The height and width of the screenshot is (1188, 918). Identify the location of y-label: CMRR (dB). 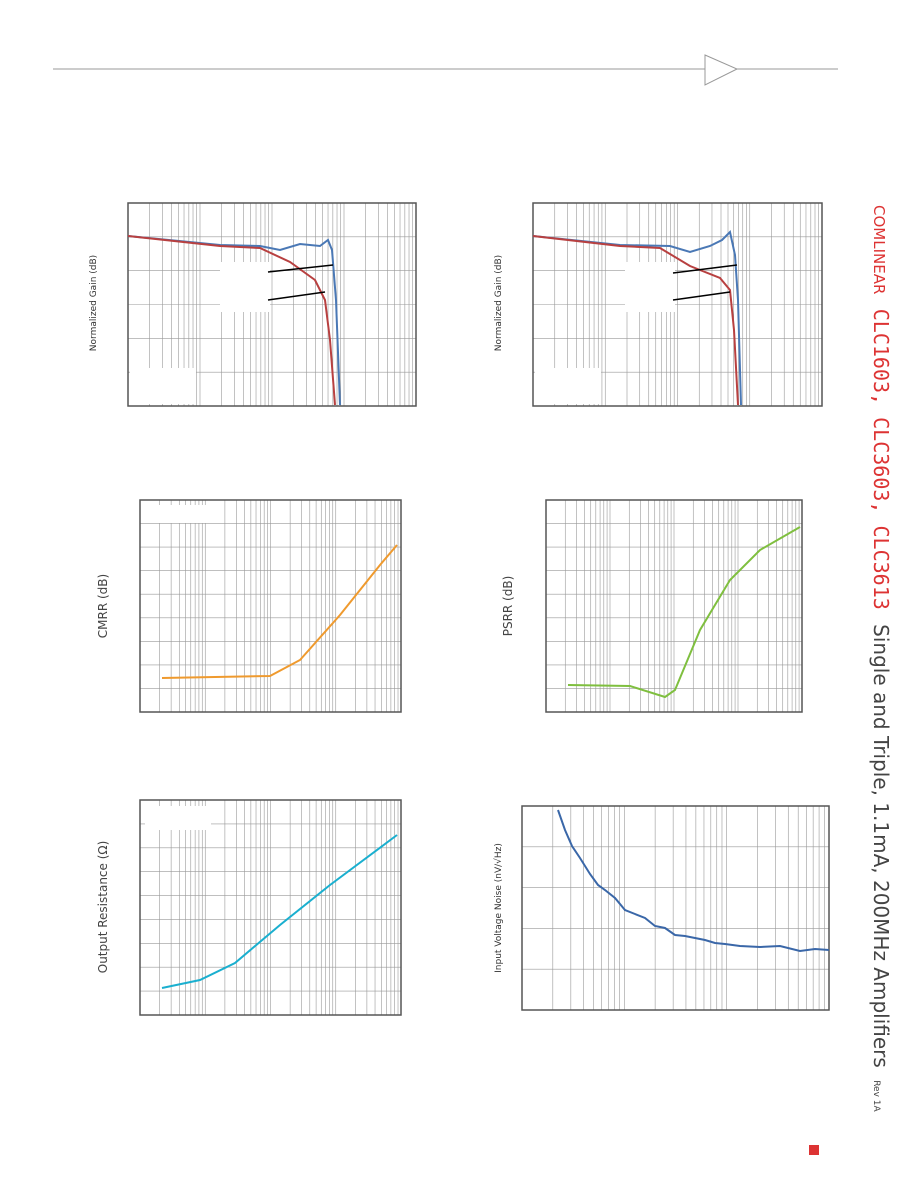
(103, 606).